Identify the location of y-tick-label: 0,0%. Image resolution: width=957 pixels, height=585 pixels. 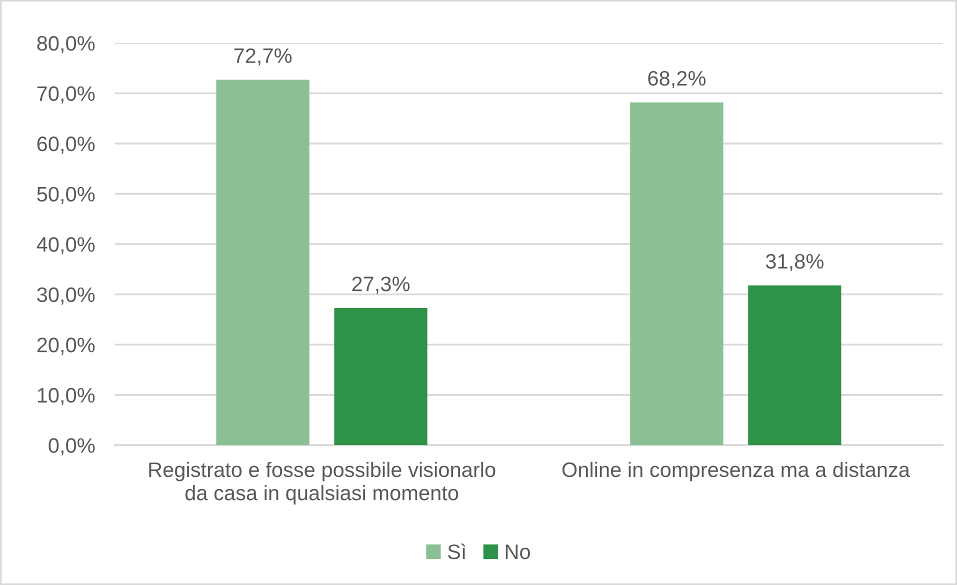
(71, 447).